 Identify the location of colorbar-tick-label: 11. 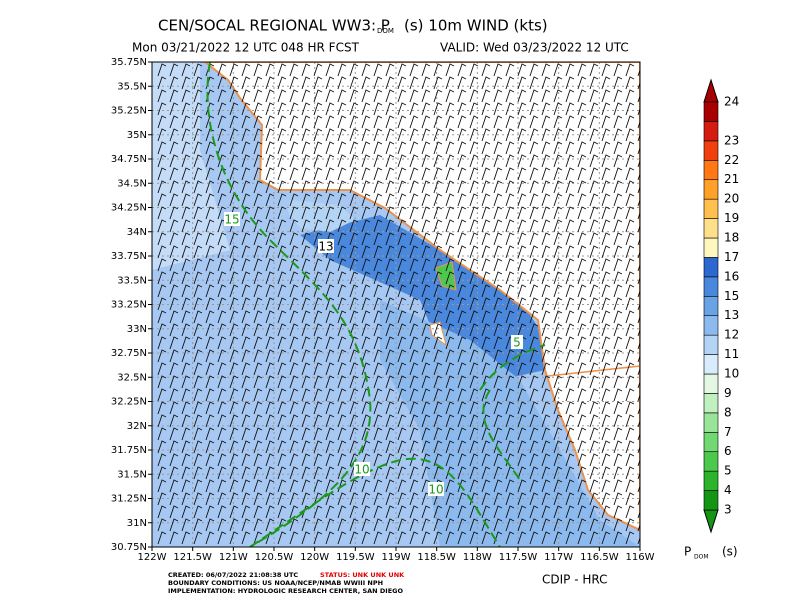
(731, 354).